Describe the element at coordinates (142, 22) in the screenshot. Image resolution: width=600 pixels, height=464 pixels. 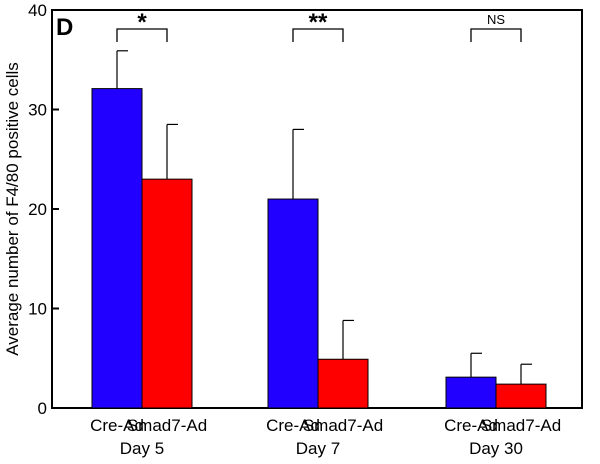
I see `significance-label: *` at that location.